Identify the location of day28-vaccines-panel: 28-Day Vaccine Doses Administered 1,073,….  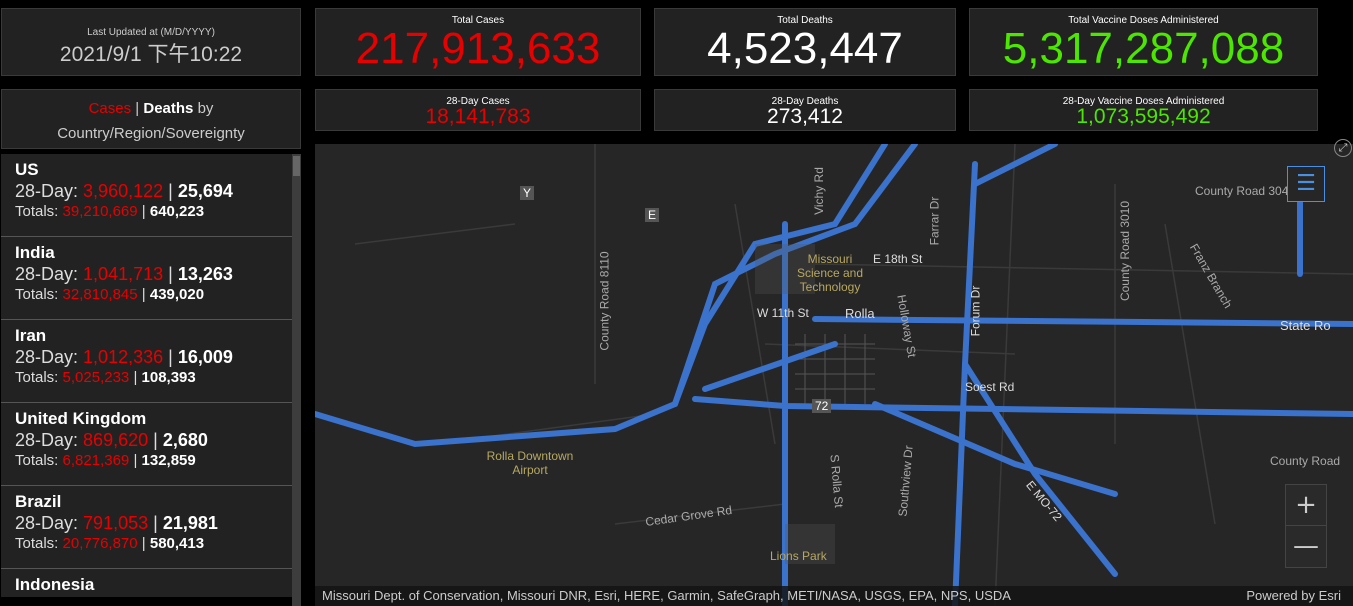
(1143, 110).